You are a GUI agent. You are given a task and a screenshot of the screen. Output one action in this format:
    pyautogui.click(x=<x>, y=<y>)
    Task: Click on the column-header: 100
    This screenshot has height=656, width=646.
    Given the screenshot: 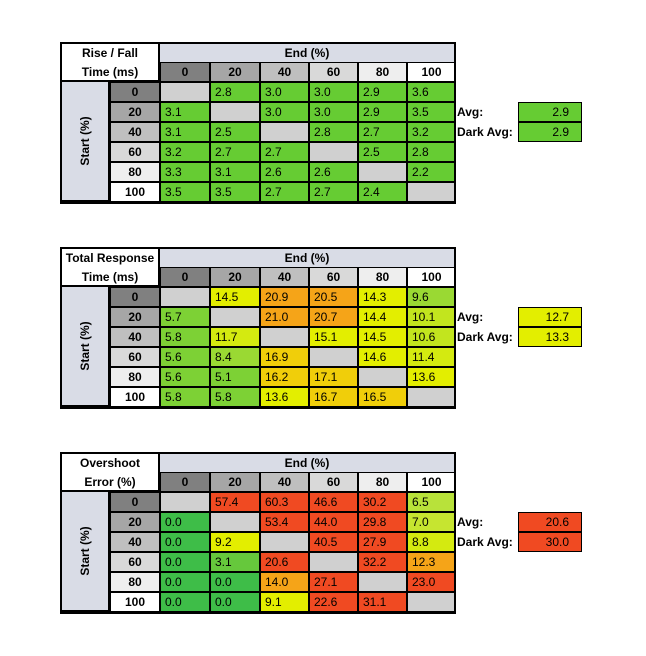 What is the action you would take?
    pyautogui.click(x=431, y=482)
    